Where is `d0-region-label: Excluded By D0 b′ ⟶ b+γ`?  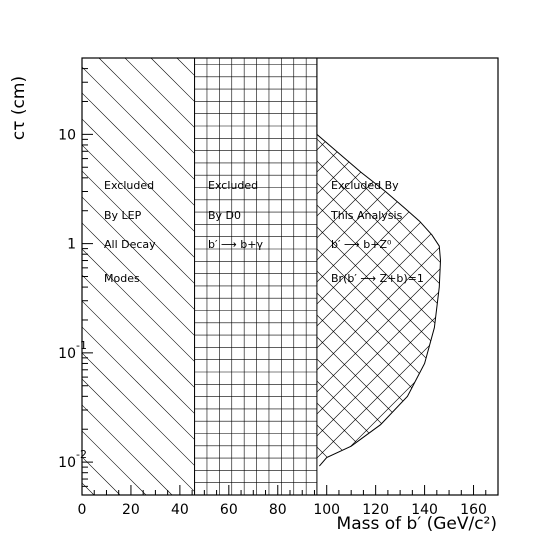 d0-region-label: Excluded By D0 b′ ⟶ b+γ is located at coordinates (235, 215).